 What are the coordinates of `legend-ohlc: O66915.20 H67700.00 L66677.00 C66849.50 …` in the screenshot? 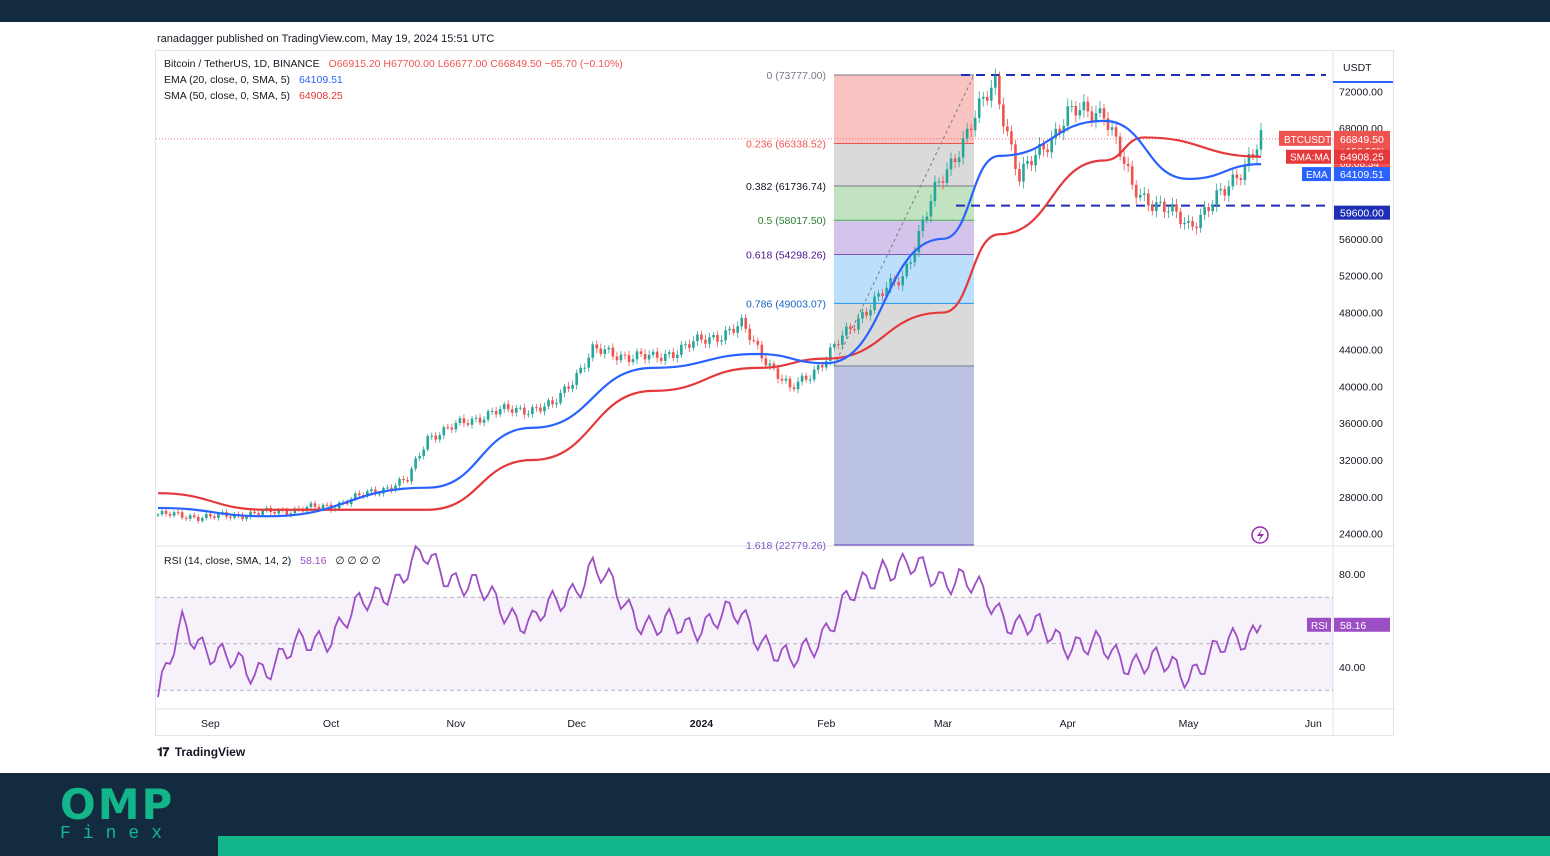 It's located at (475, 64).